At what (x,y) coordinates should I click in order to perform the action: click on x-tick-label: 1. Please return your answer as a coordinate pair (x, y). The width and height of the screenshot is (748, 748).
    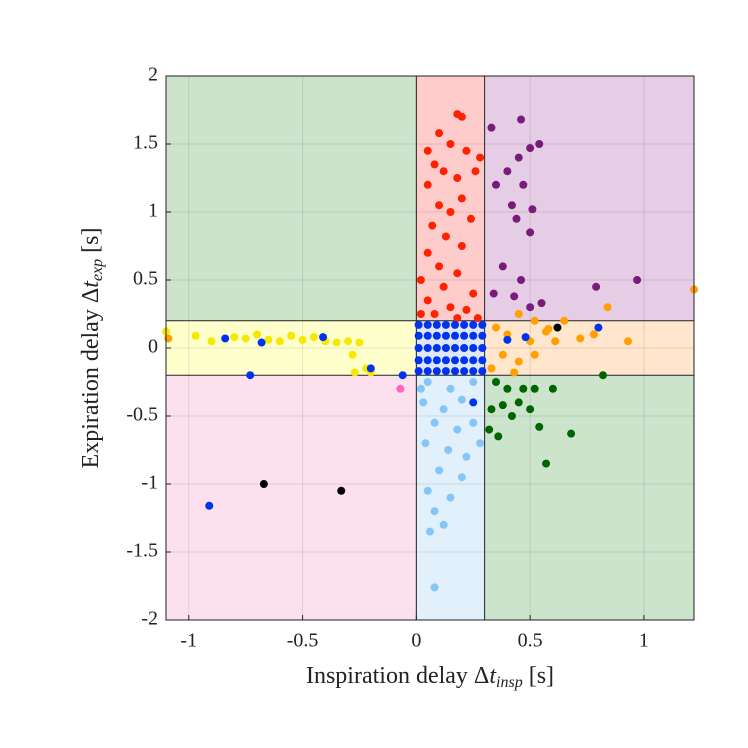
    Looking at the image, I should click on (644, 641).